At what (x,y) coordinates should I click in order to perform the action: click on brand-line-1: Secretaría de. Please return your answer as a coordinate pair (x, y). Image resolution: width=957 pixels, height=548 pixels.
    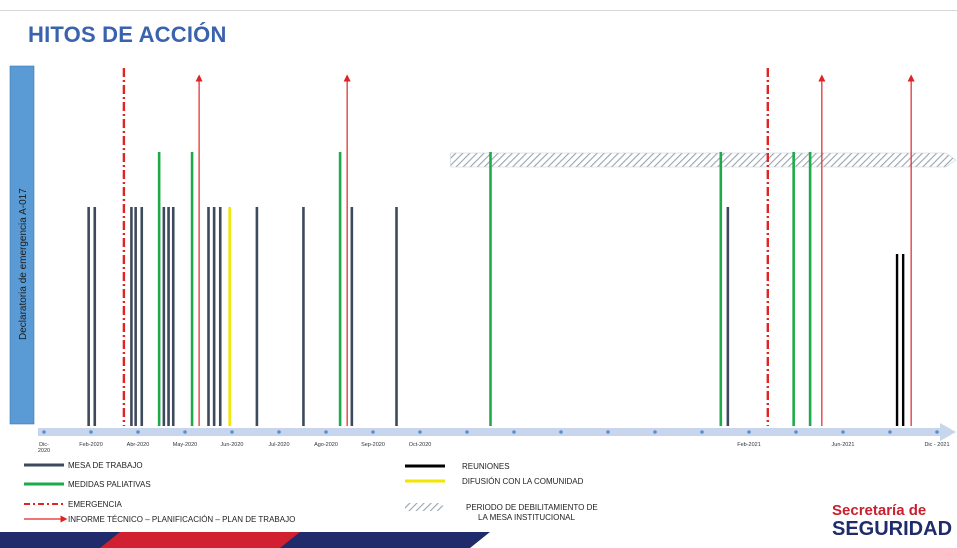
    Looking at the image, I should click on (879, 510).